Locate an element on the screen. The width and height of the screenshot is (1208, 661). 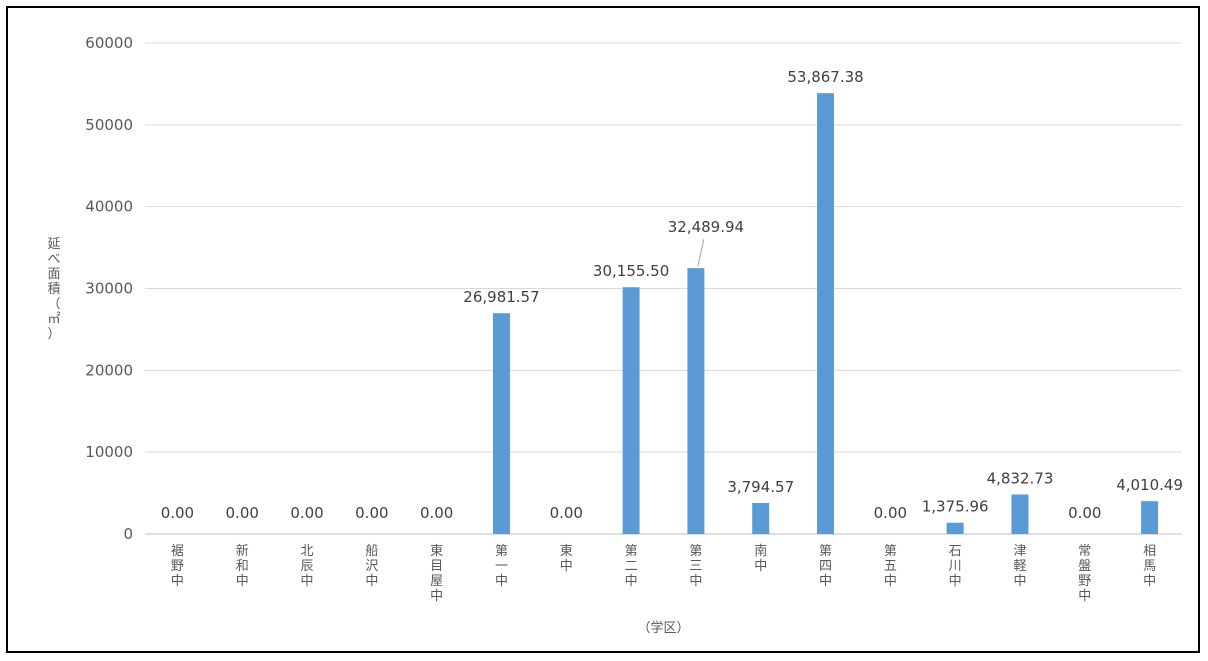
y-axis-label: 延べ面積（㎡） is located at coordinates (53, 289).